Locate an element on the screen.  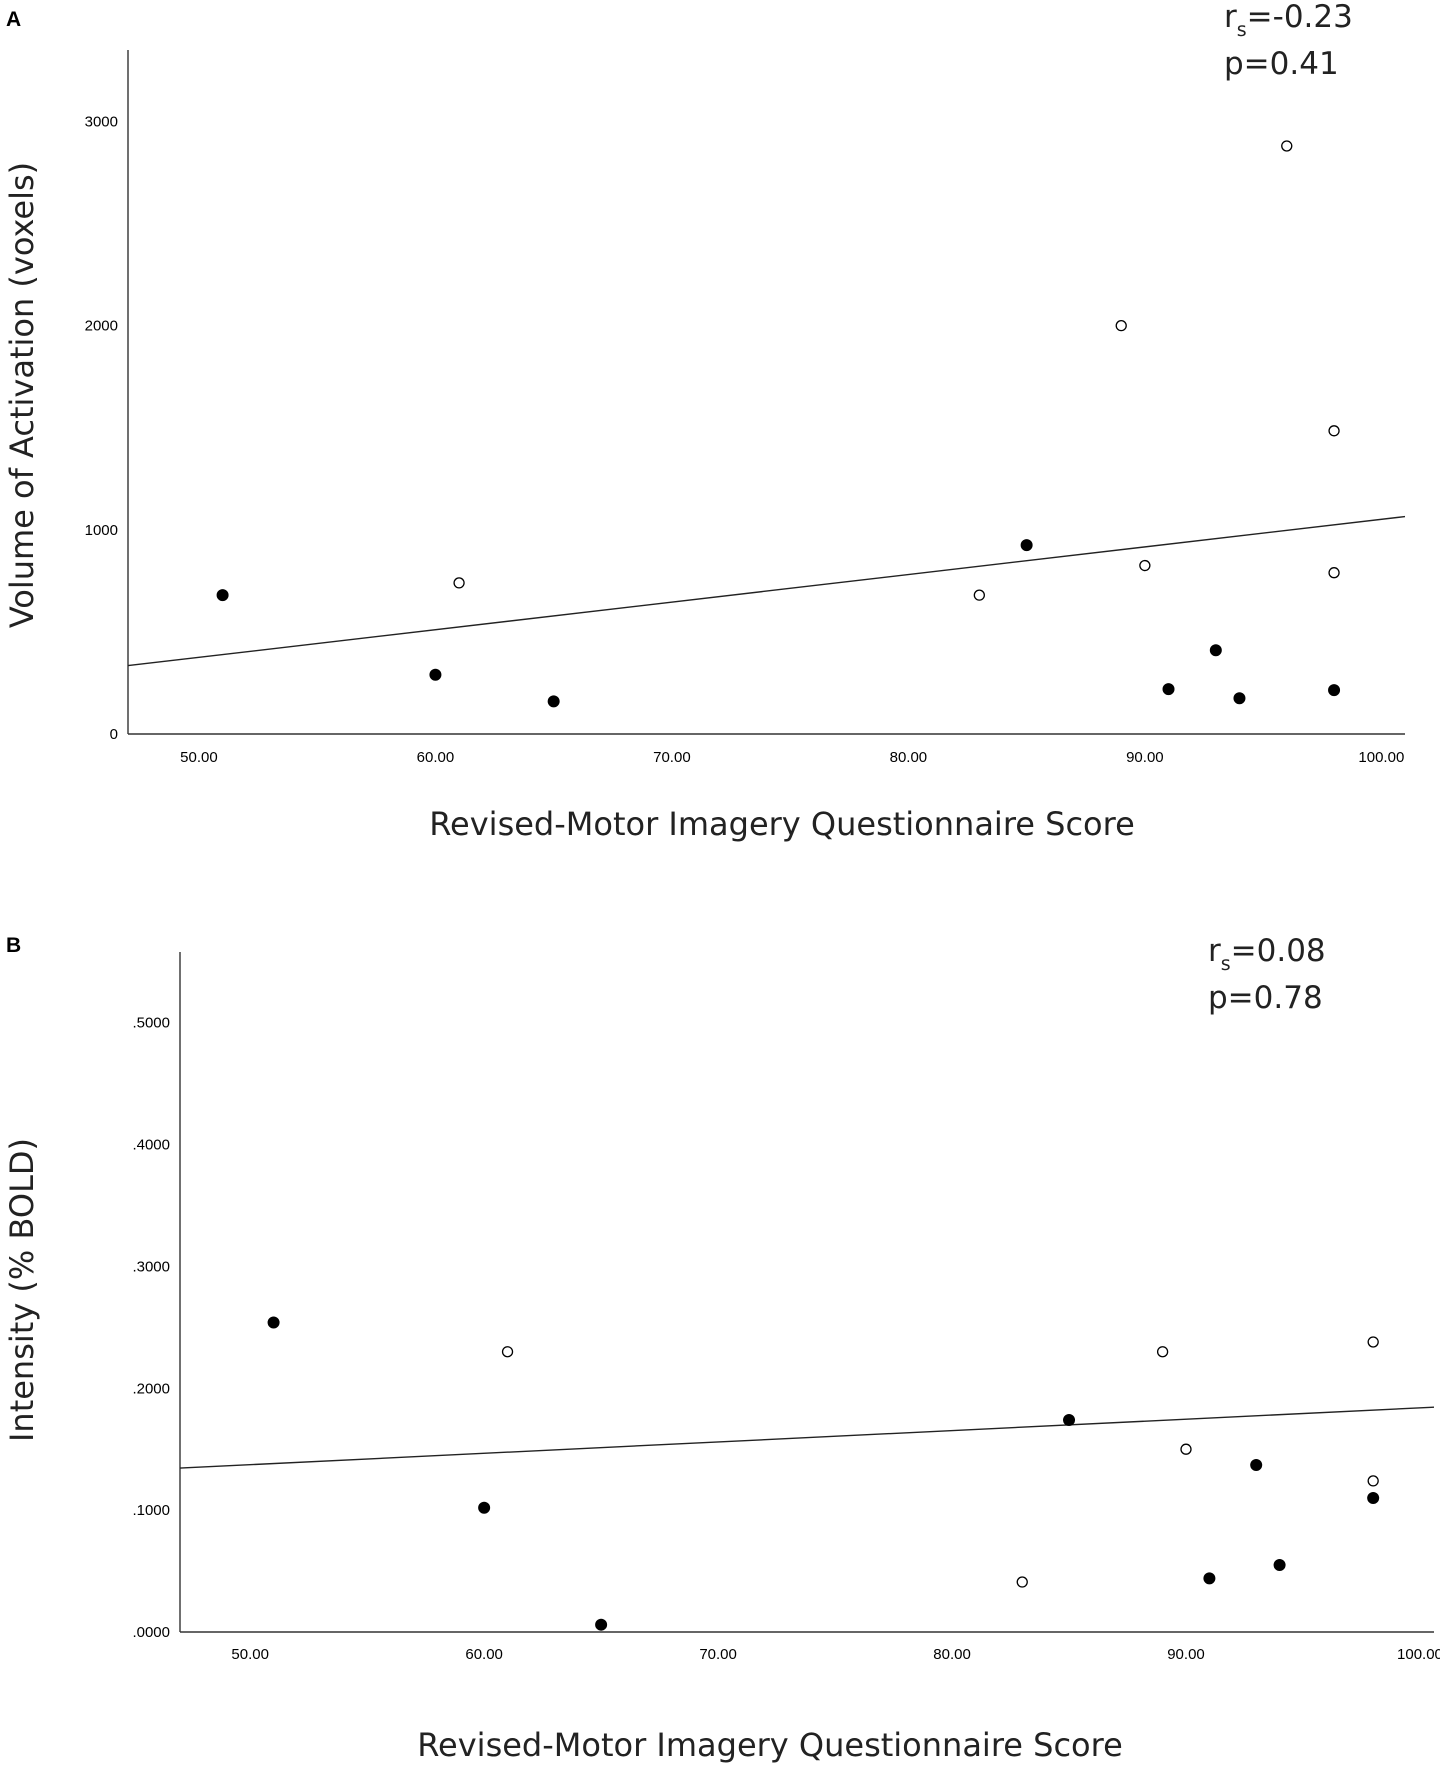
panel-a-y-tick-labels: 0 1000 2000 3000 is located at coordinates (101, 428).